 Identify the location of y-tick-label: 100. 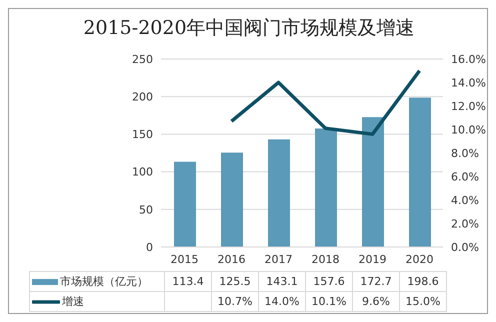
(142, 172).